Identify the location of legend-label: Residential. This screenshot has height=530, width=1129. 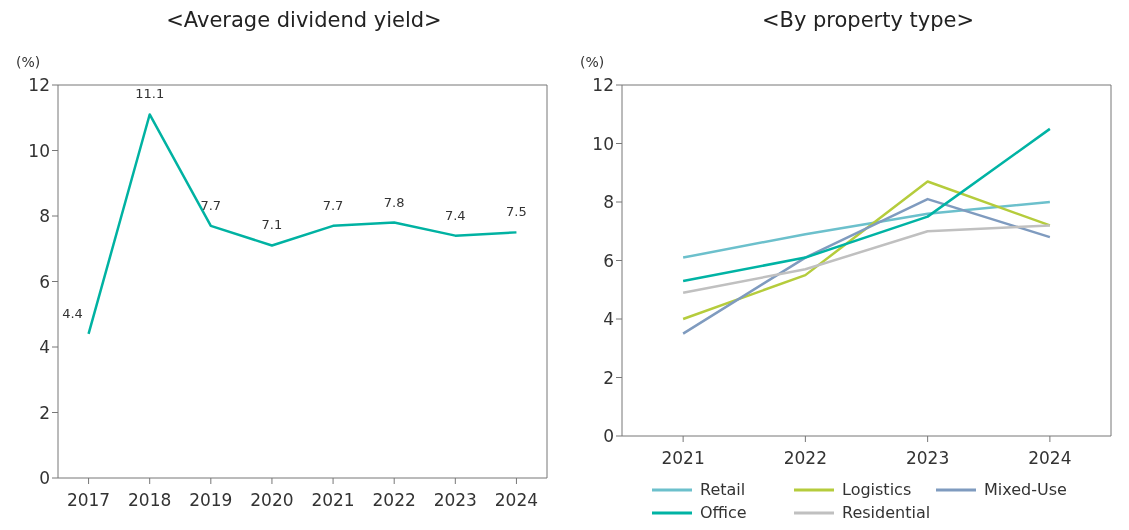
(886, 512).